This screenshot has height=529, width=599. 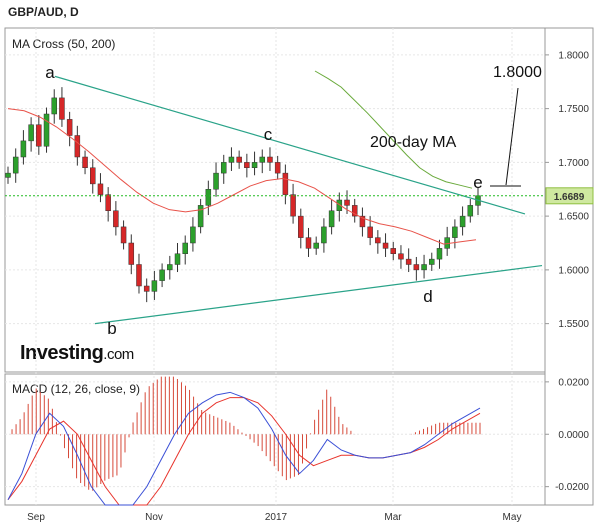 What do you see at coordinates (573, 435) in the screenshot?
I see `macd-y-tick-label: 0.0000` at bounding box center [573, 435].